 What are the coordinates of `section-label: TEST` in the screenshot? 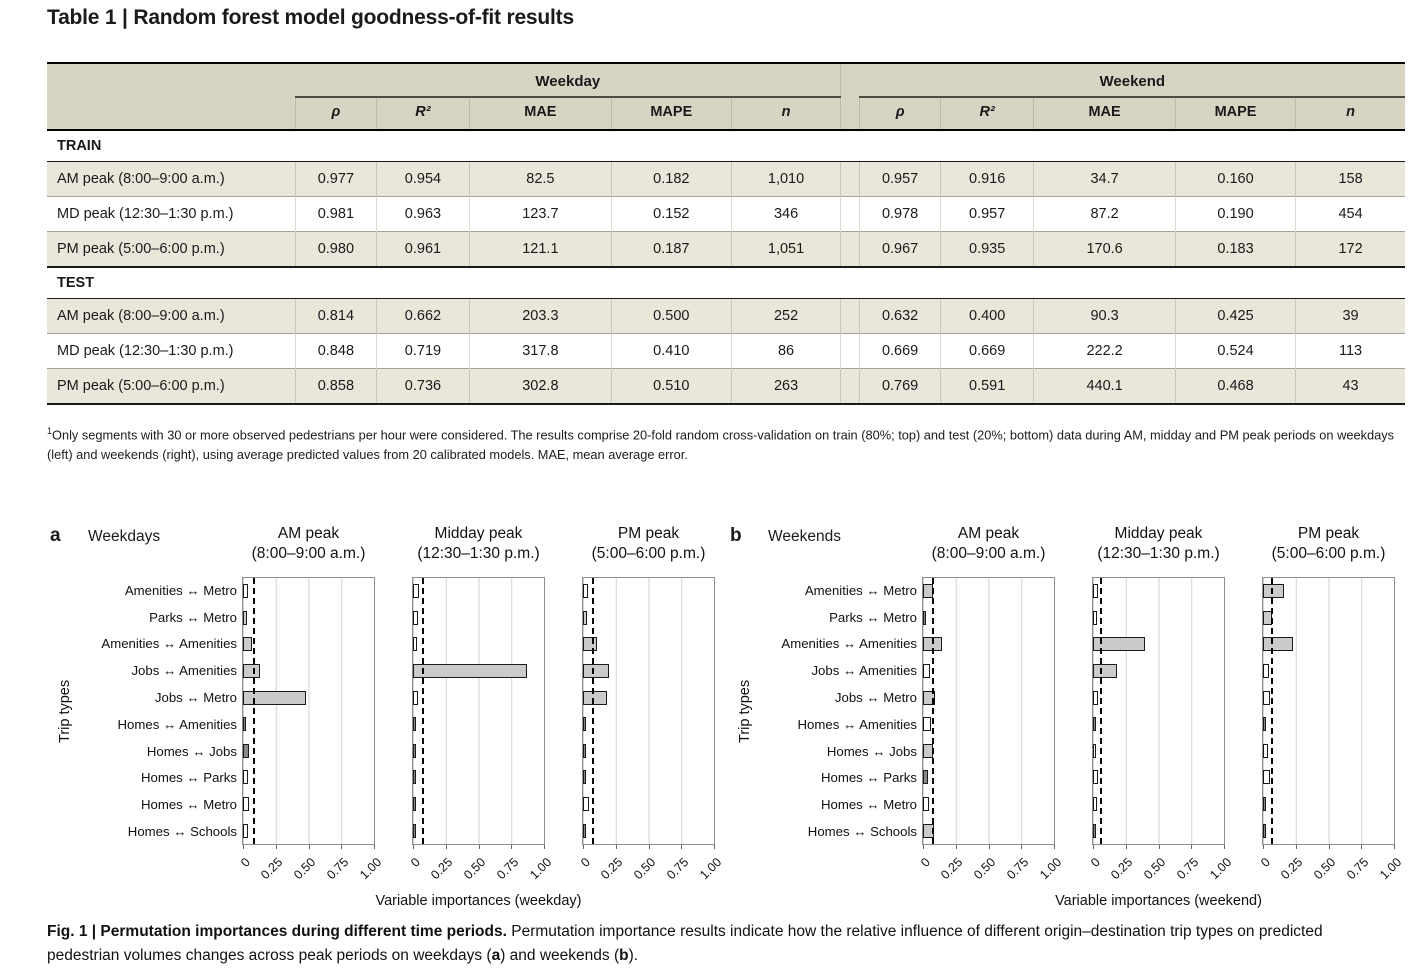 It's located at (726, 283).